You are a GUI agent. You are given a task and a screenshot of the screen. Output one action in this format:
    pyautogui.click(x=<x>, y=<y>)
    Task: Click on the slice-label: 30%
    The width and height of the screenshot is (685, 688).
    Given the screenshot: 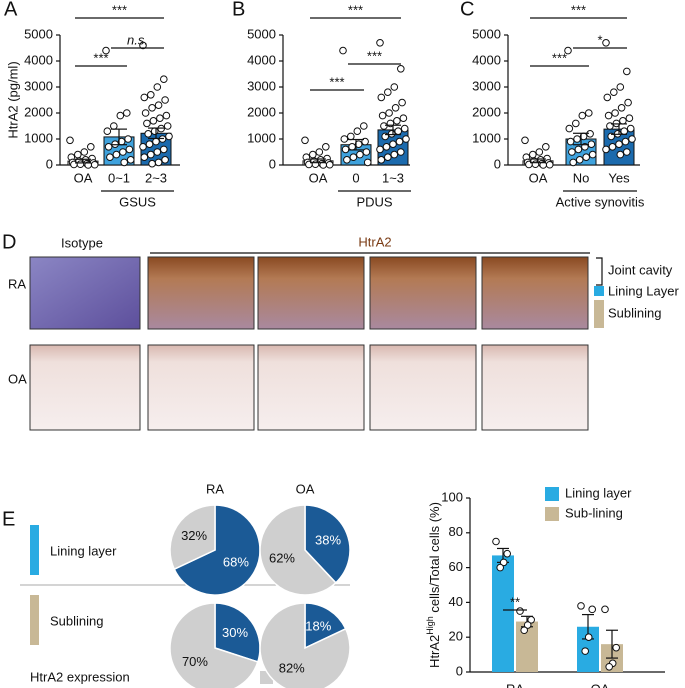 What is the action you would take?
    pyautogui.click(x=235, y=632)
    